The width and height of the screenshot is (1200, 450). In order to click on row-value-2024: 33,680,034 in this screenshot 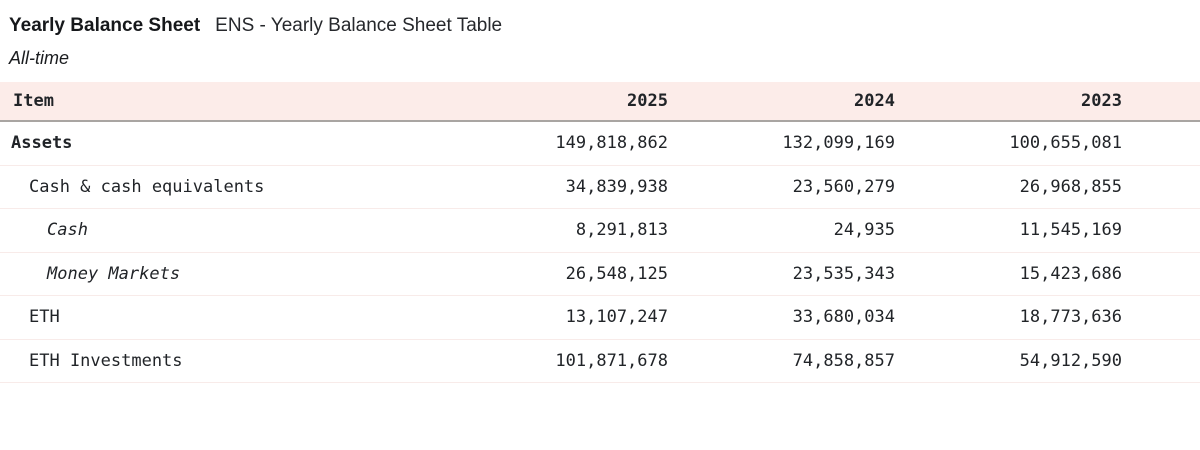, I will do `click(843, 317)`.